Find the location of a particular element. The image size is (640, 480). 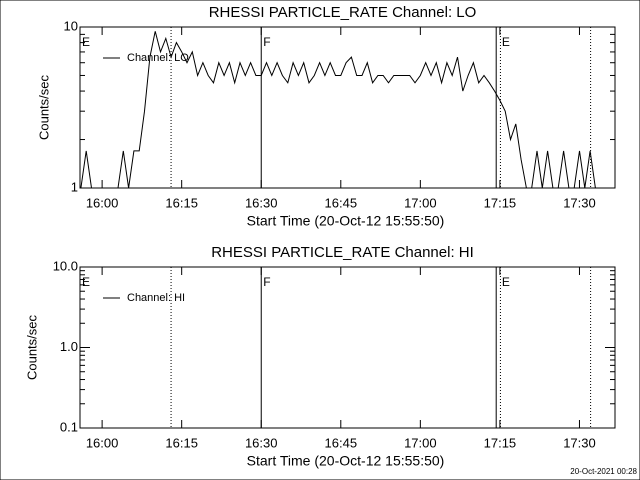

chart-title: RHESSI PARTICLE_RATE Channel: HI is located at coordinates (342, 252).